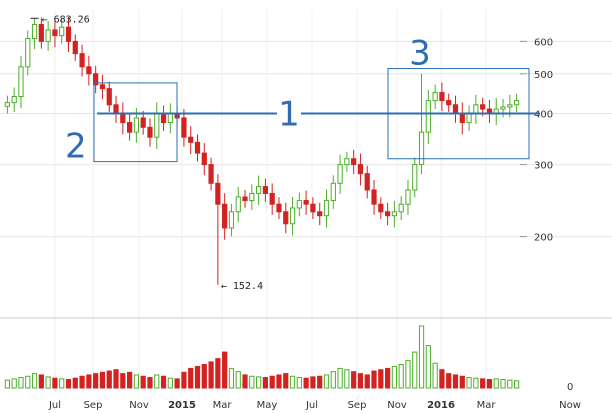  I want to click on x-tick-2016: 2016, so click(441, 405).